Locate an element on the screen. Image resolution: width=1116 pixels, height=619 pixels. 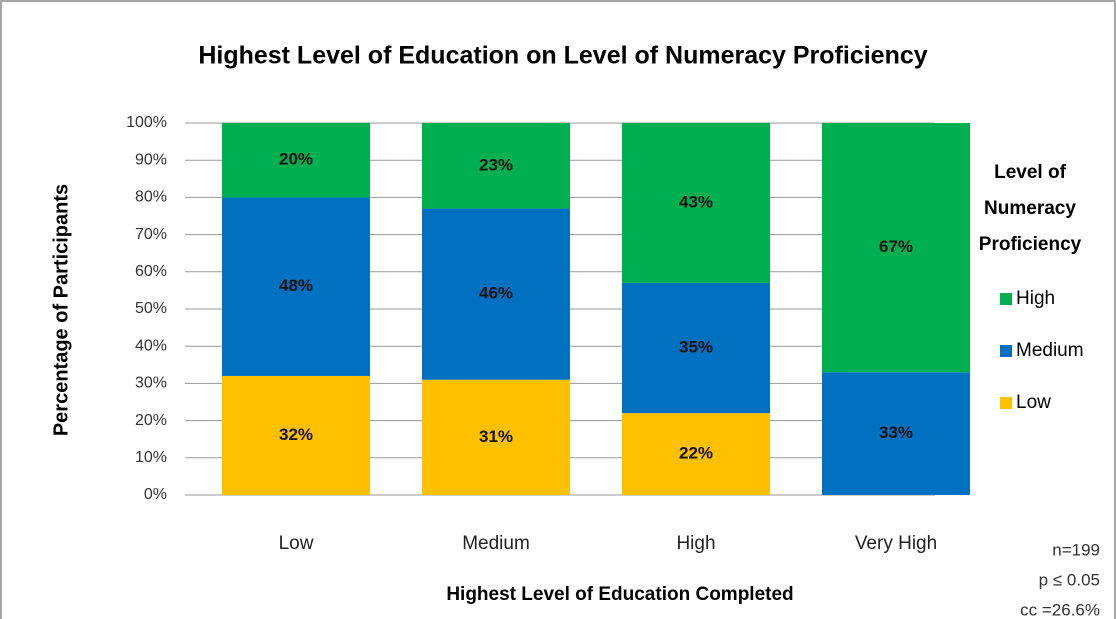
data-label: 67% is located at coordinates (896, 246).